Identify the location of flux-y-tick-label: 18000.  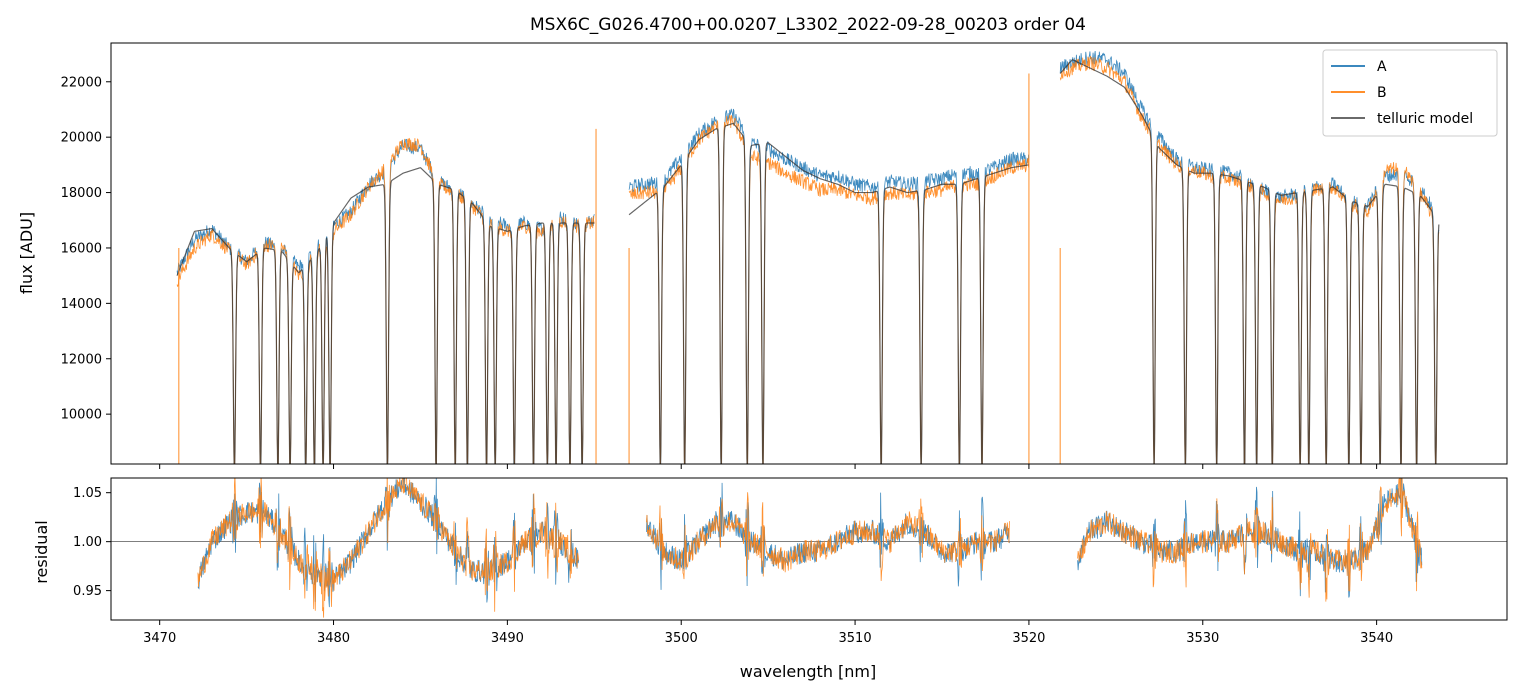
(81, 193).